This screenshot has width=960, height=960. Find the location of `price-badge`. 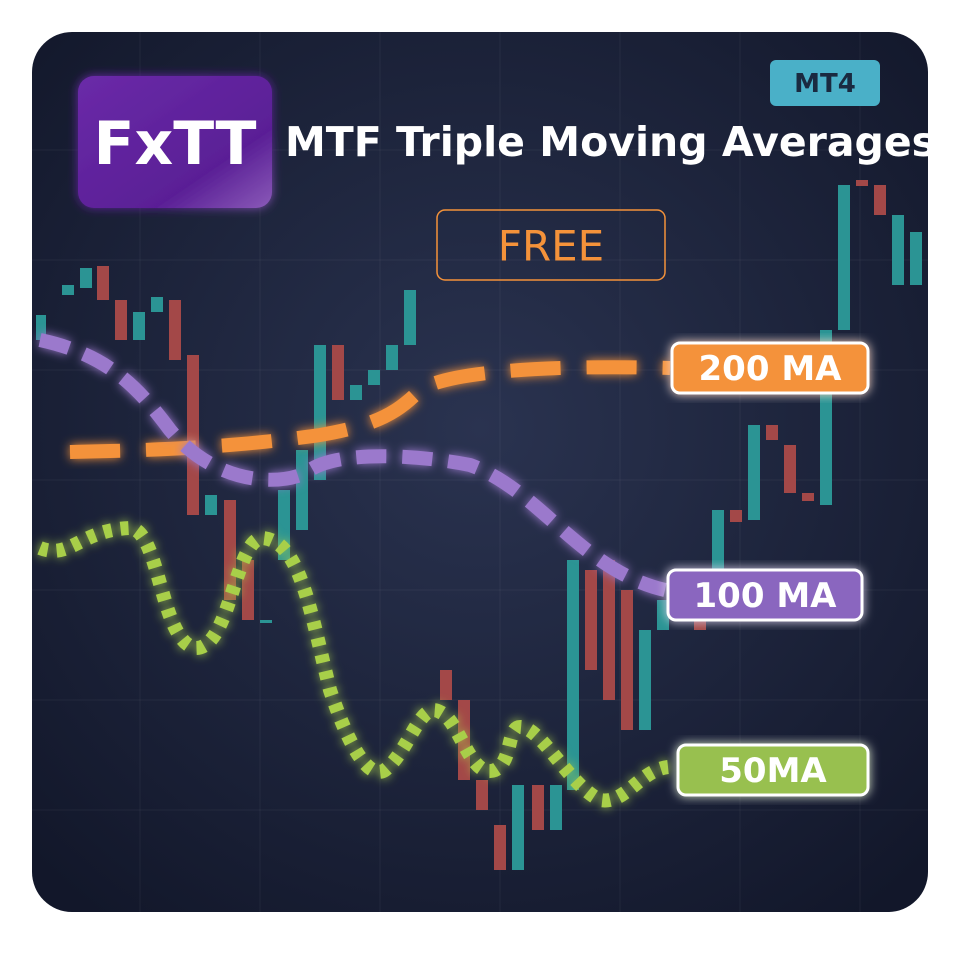

price-badge is located at coordinates (551, 245).